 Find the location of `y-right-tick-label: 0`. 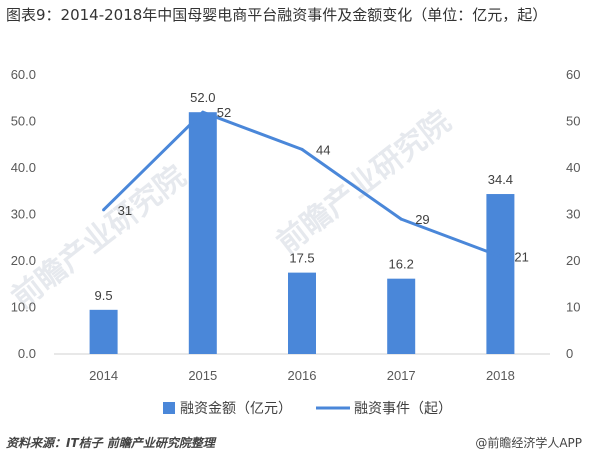

y-right-tick-label: 0 is located at coordinates (569, 353).